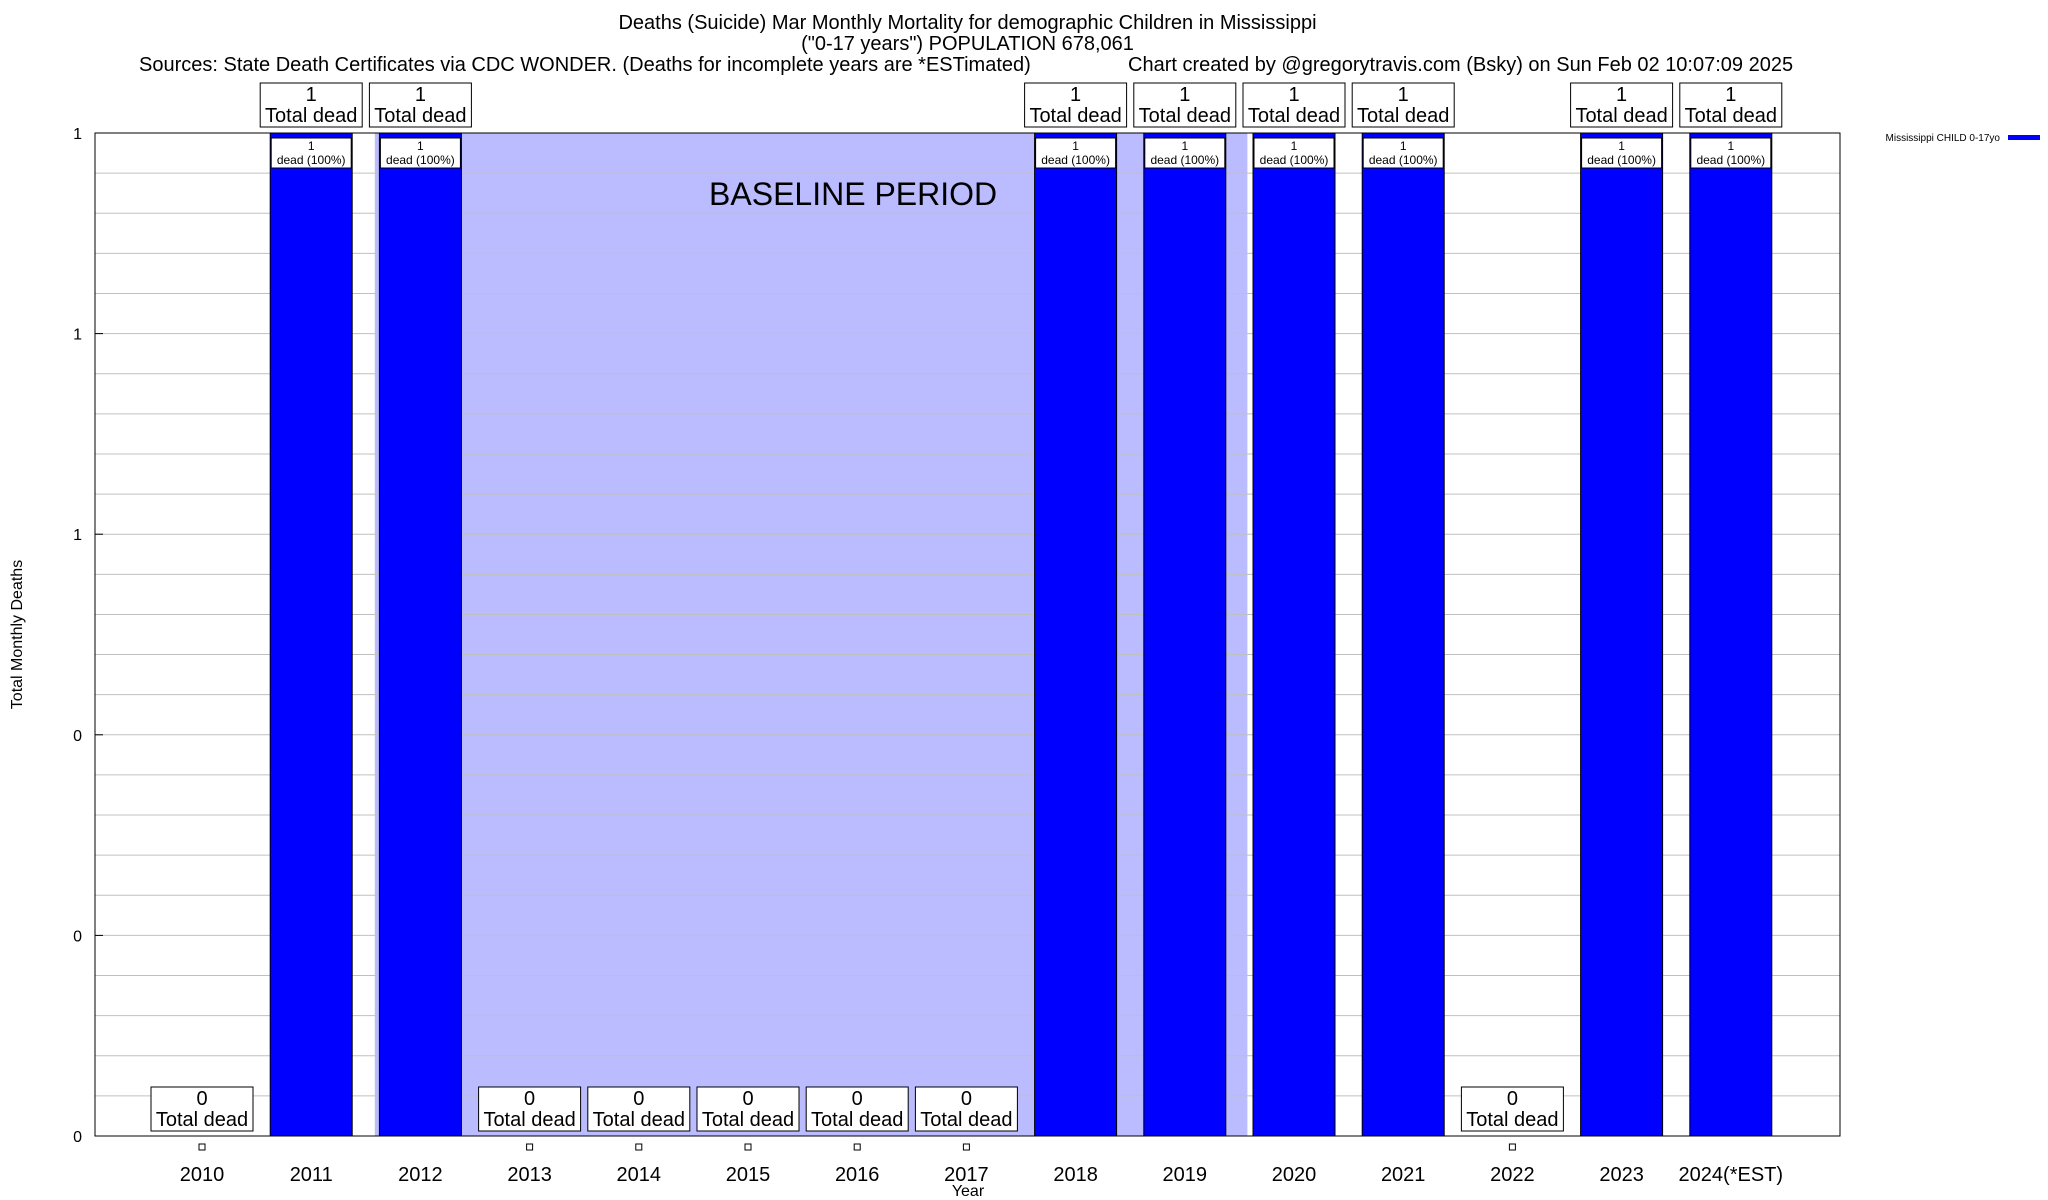  I want to click on x-tick-label: 2020, so click(1294, 1175).